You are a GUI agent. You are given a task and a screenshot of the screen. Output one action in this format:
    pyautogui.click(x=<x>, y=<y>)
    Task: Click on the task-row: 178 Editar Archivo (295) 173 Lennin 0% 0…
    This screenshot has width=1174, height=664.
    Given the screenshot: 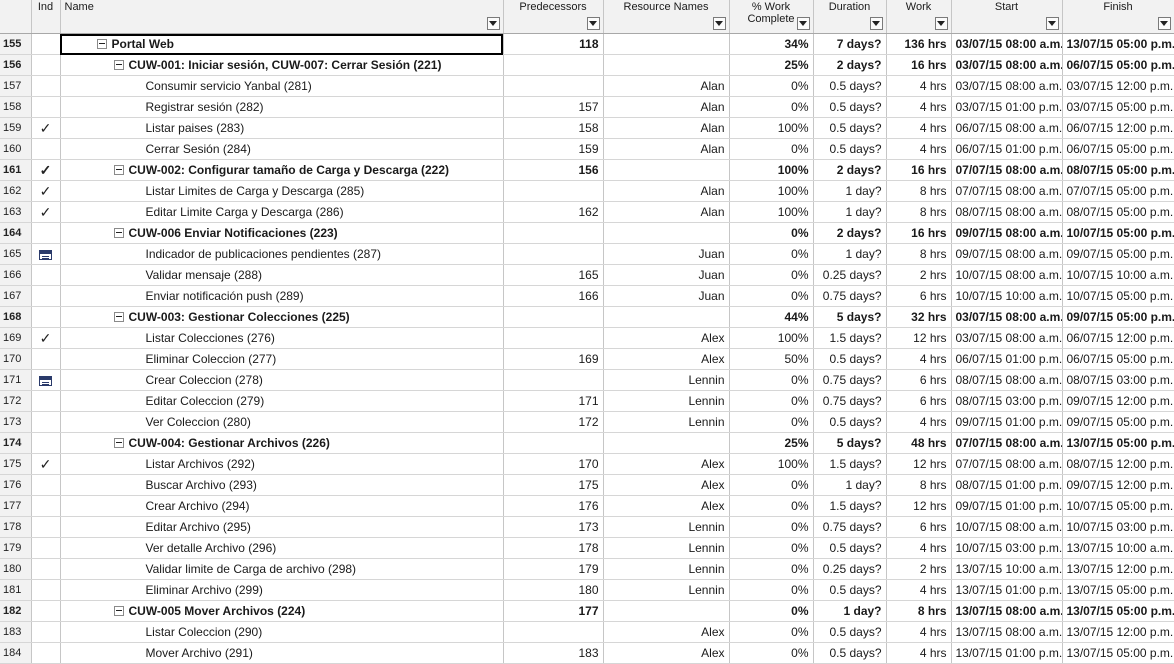 What is the action you would take?
    pyautogui.click(x=587, y=527)
    